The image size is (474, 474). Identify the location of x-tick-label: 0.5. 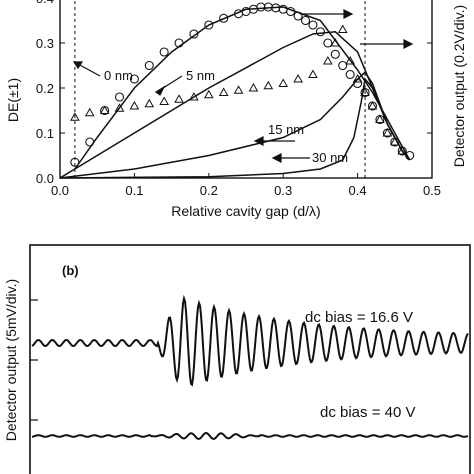
(432, 190).